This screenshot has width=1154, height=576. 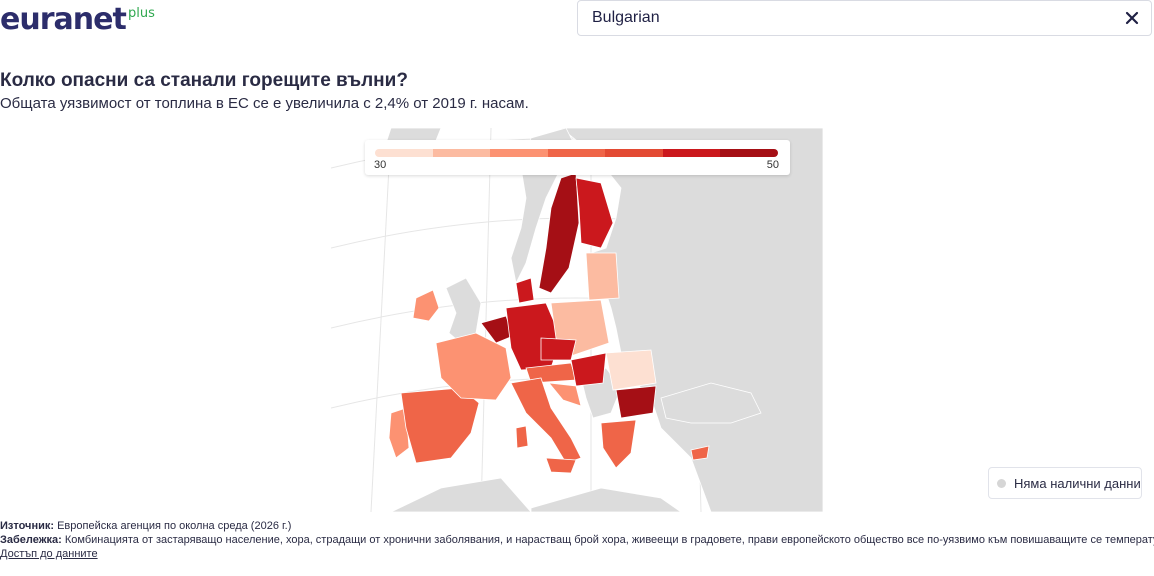 What do you see at coordinates (602, 276) in the screenshot?
I see `region-baltics` at bounding box center [602, 276].